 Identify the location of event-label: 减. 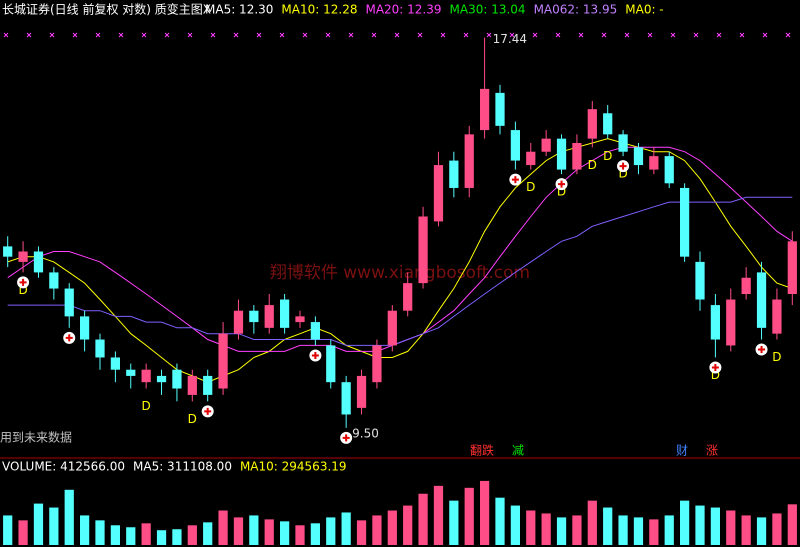
(518, 451).